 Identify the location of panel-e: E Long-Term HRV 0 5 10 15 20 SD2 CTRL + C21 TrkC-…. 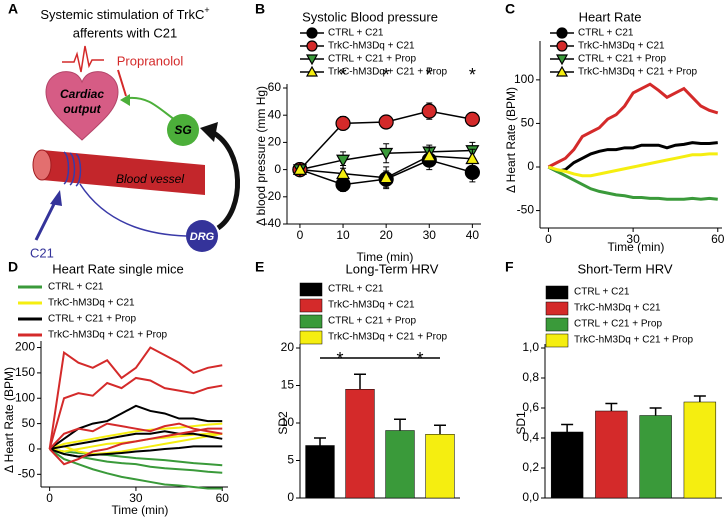
(357, 381).